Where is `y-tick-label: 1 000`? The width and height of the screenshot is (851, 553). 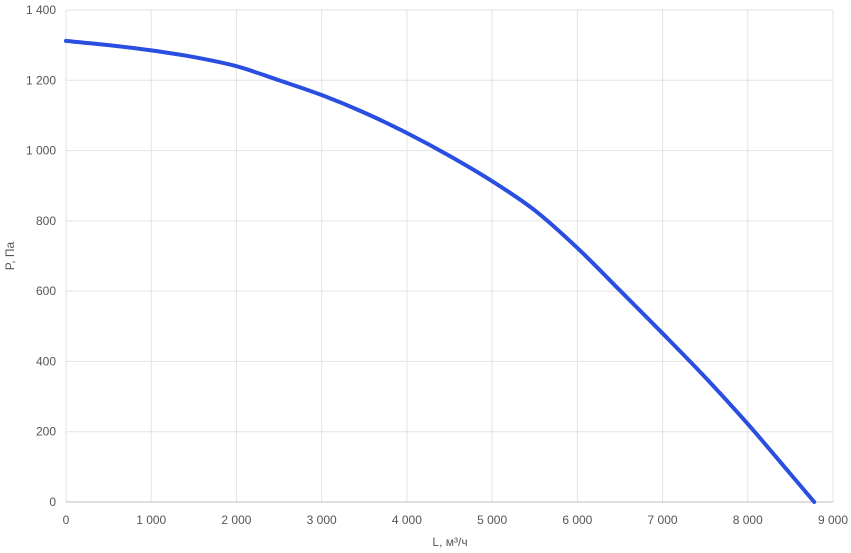
y-tick-label: 1 000 is located at coordinates (41, 151).